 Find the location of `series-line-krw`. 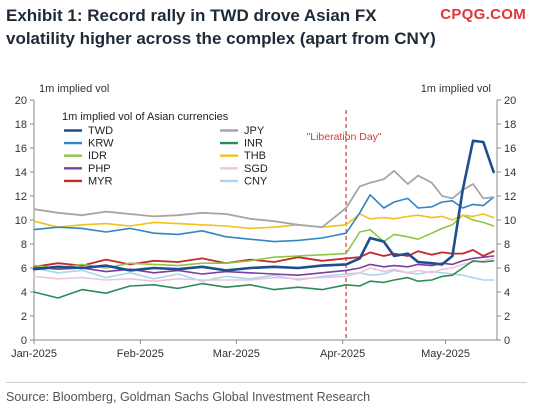

series-line-krw is located at coordinates (264, 218).